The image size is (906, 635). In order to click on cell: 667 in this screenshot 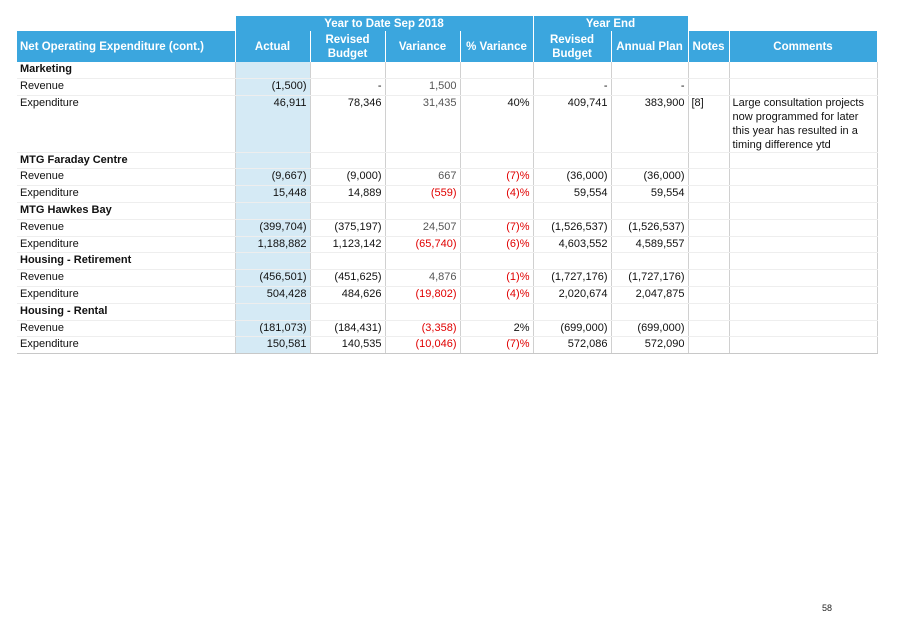, I will do `click(423, 177)`.